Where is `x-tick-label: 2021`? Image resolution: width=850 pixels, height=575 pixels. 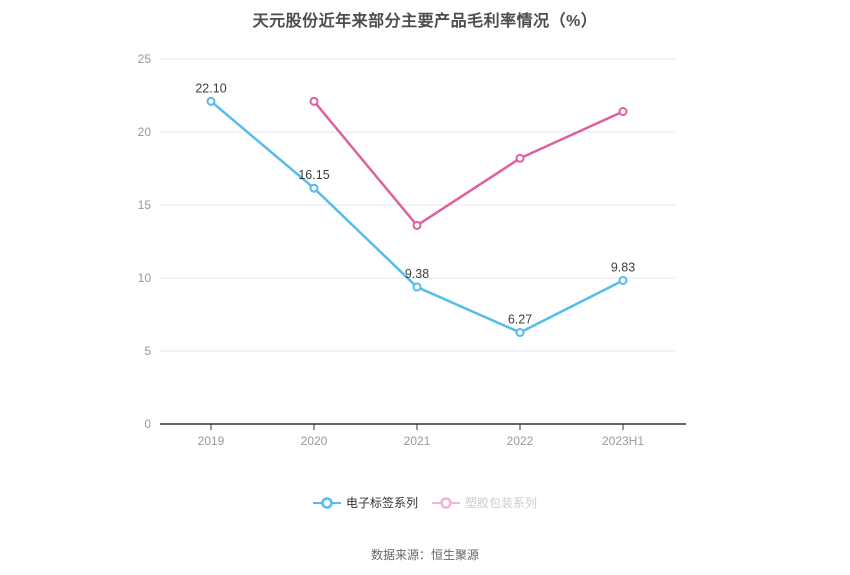
x-tick-label: 2021 is located at coordinates (417, 441).